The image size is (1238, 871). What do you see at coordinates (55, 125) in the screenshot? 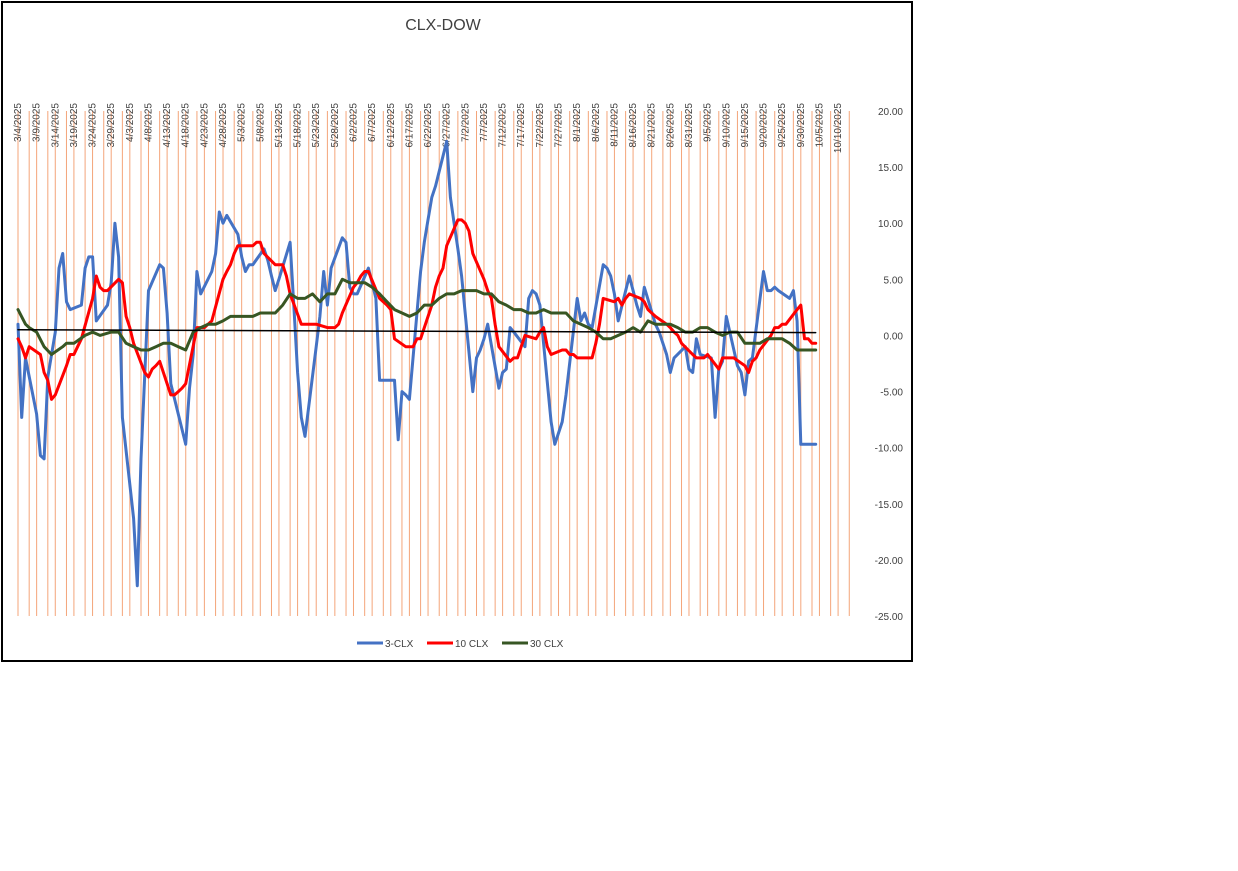
I see `x-tick-label: 3/14/2025` at bounding box center [55, 125].